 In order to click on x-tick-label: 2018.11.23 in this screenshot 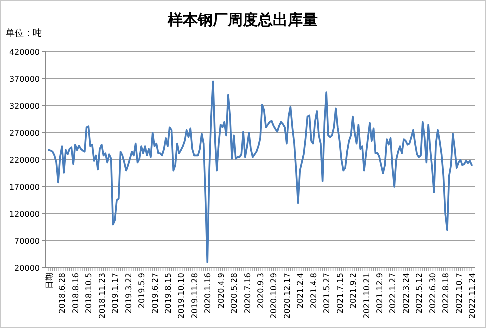, I will do `click(102, 296)`.